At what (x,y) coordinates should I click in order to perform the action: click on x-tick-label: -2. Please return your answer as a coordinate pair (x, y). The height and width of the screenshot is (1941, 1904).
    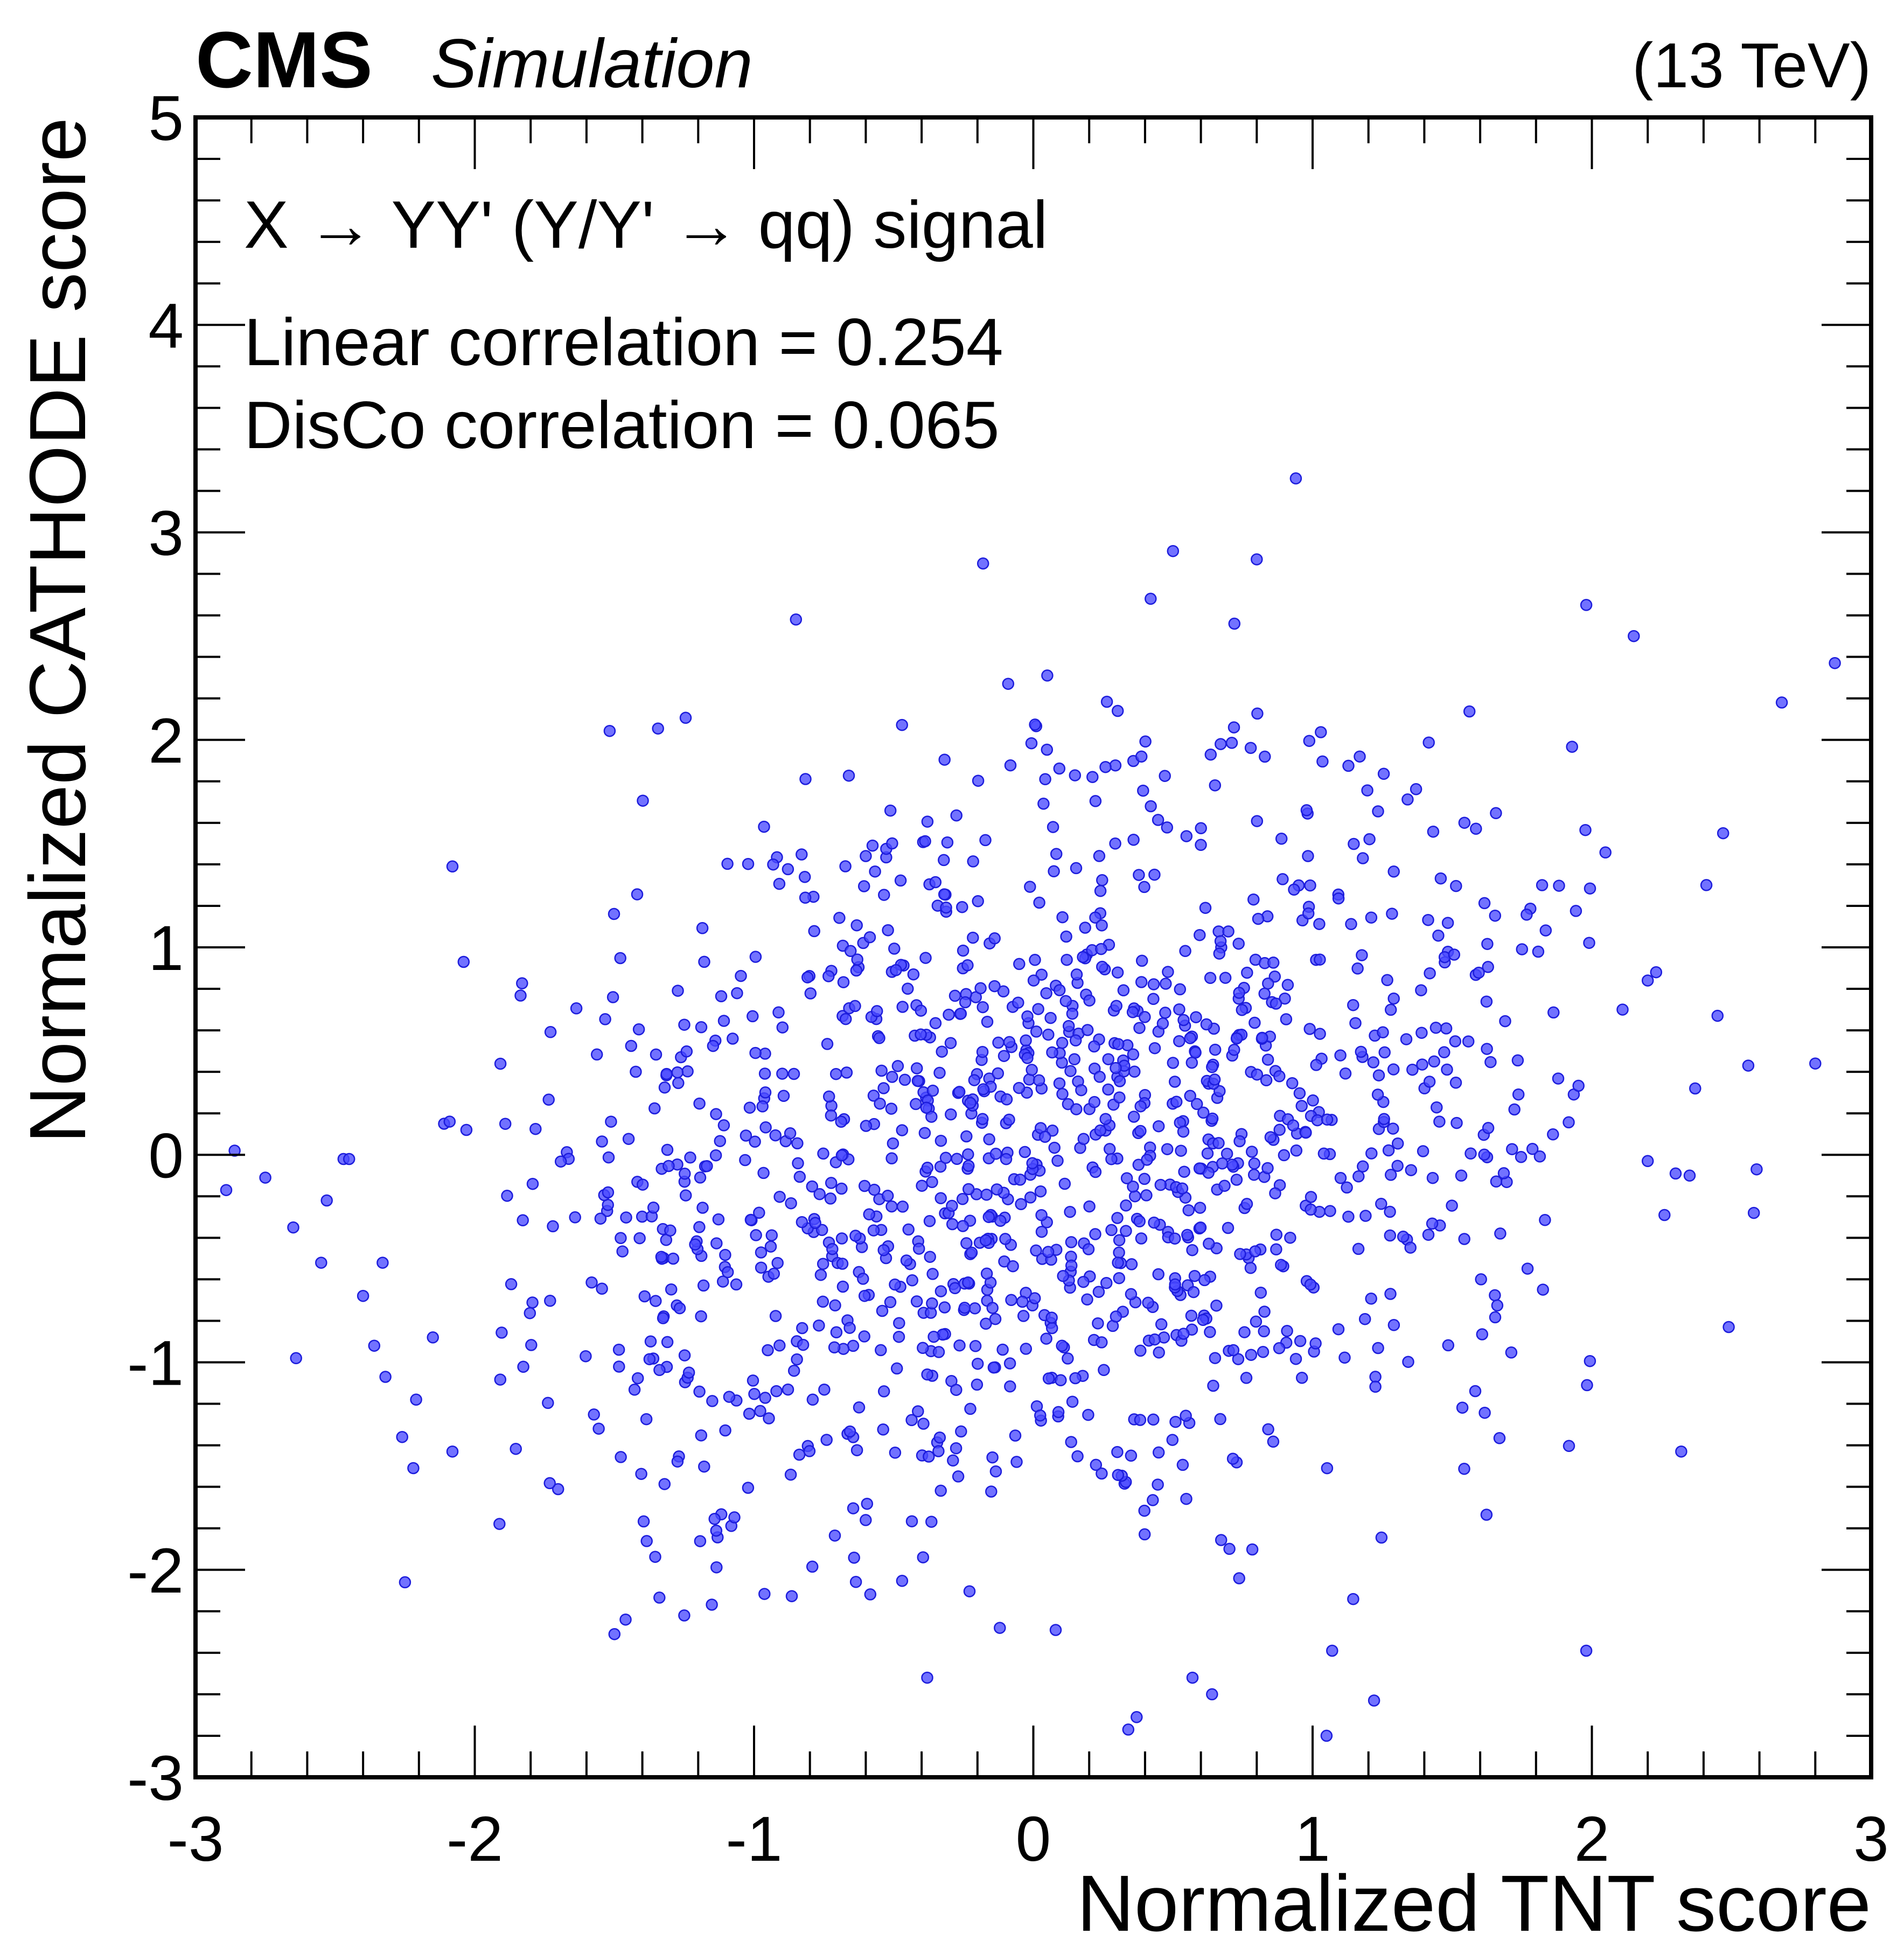
    Looking at the image, I should click on (475, 1839).